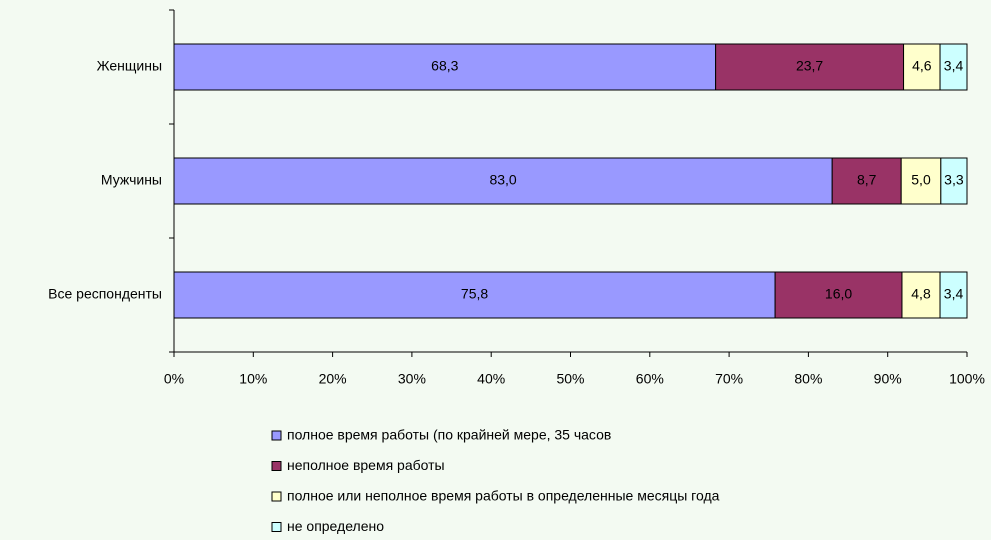 The height and width of the screenshot is (540, 991). I want to click on x-tick-label: 100%, so click(967, 379).